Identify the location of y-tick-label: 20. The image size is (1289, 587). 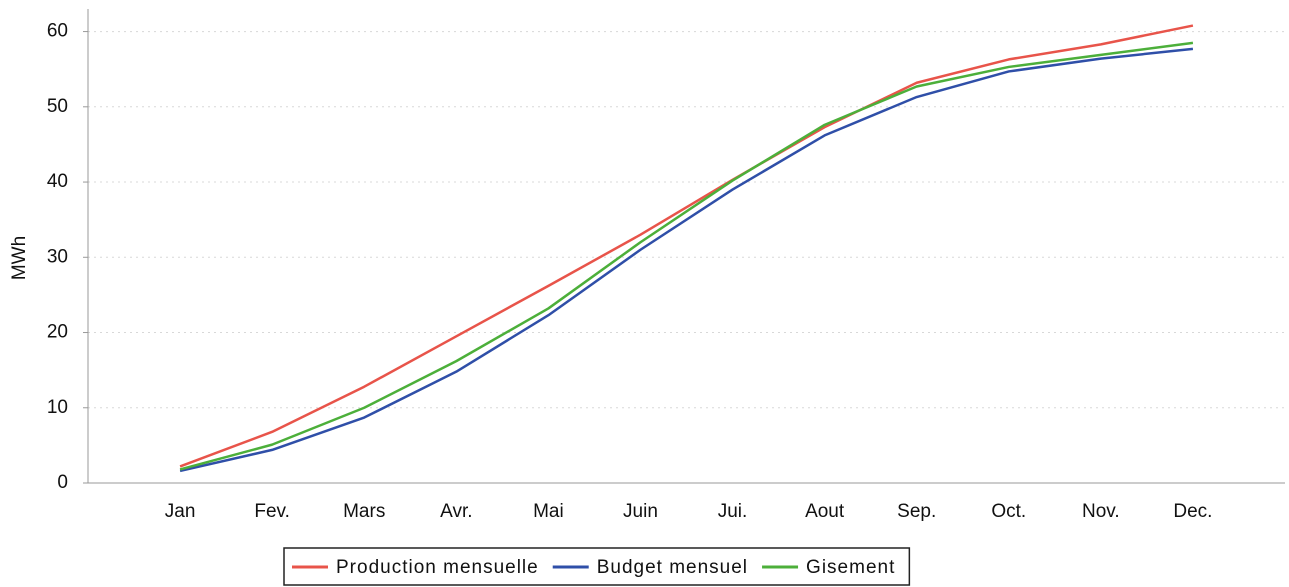
(57, 332).